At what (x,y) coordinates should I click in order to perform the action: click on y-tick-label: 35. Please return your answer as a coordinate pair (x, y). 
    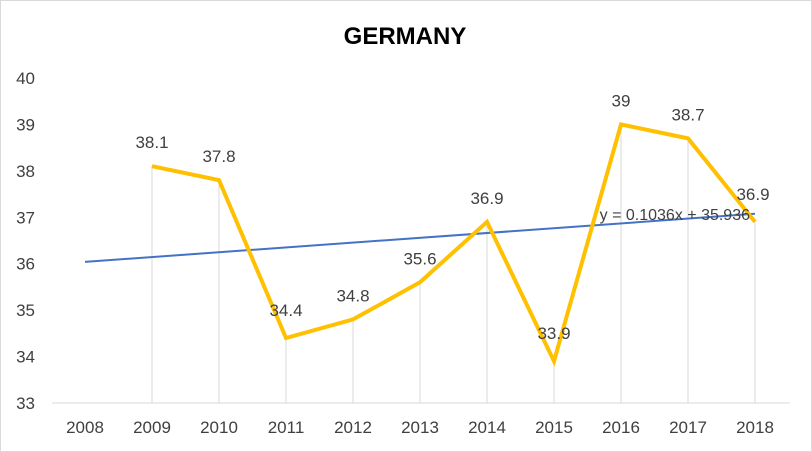
    Looking at the image, I should click on (25, 310).